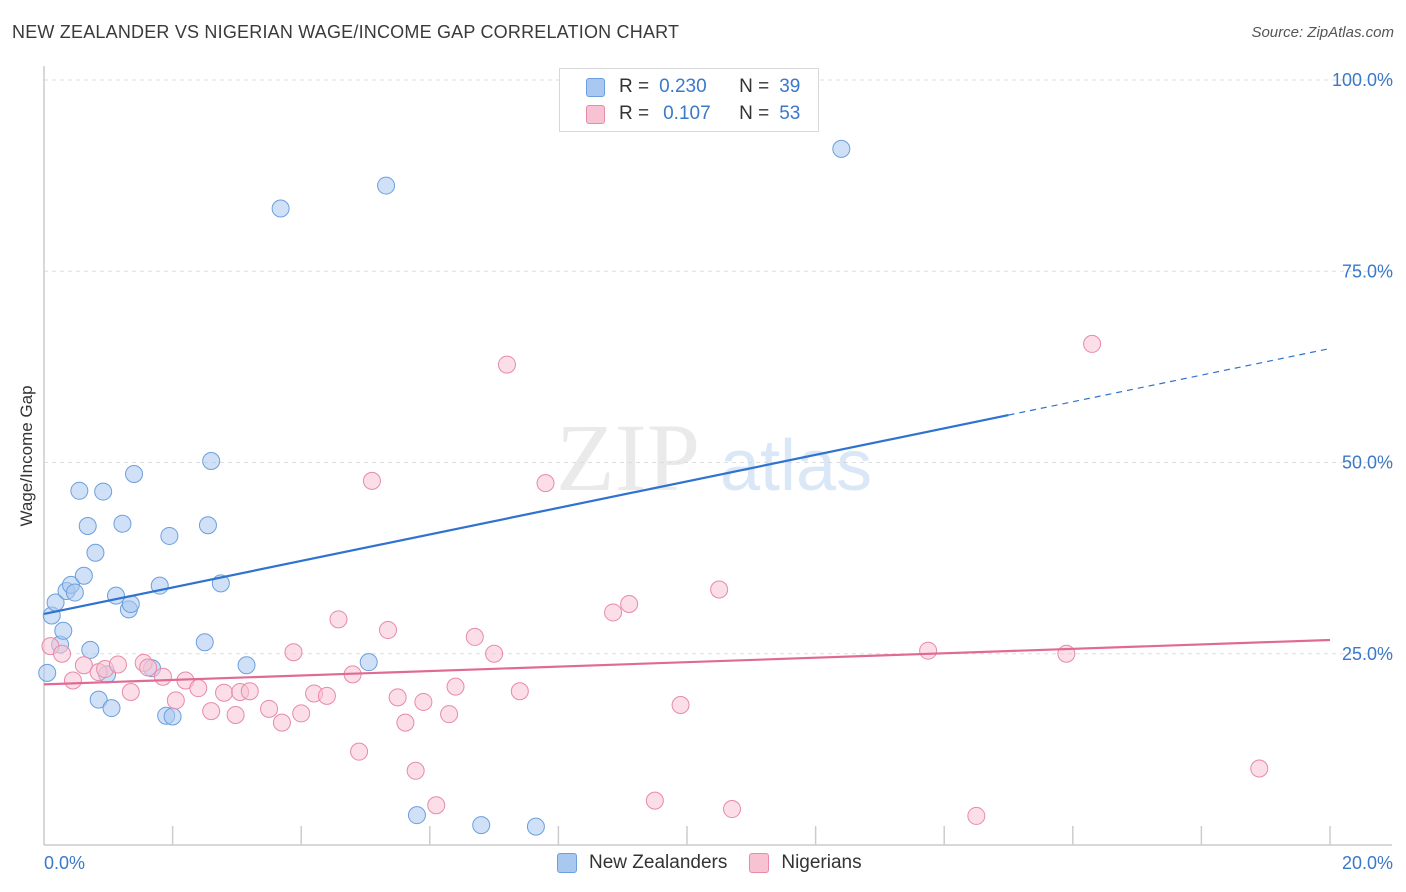  What do you see at coordinates (1367, 654) in the screenshot?
I see `y-tick-label: 25.0%` at bounding box center [1367, 654].